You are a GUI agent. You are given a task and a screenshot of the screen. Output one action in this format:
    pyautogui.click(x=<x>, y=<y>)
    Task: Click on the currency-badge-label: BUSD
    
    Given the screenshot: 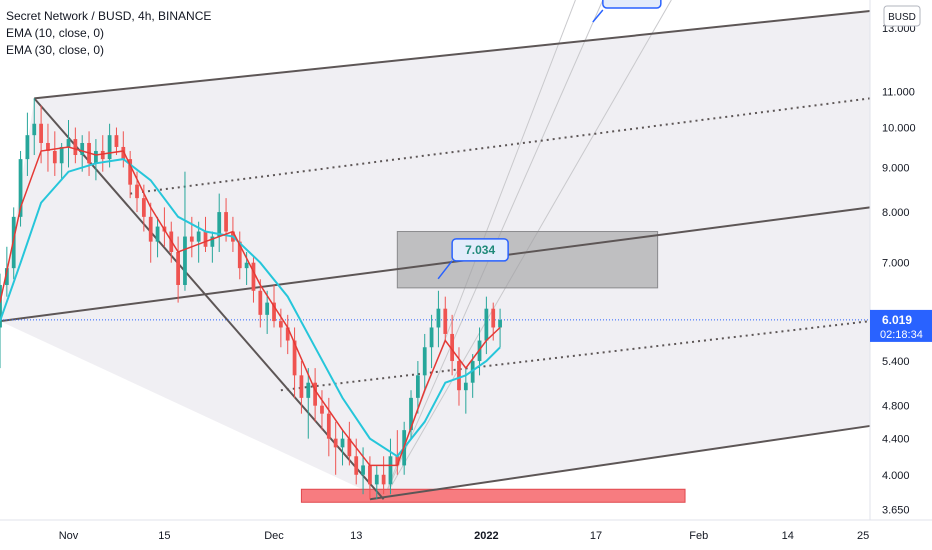 What is the action you would take?
    pyautogui.click(x=902, y=17)
    